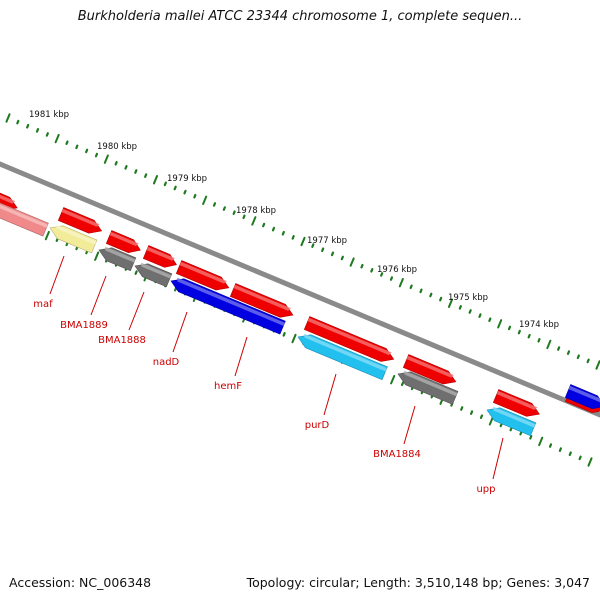 The width and height of the screenshot is (600, 600). Describe the element at coordinates (115, 582) in the screenshot. I see `accession-value: NC_006348` at that location.